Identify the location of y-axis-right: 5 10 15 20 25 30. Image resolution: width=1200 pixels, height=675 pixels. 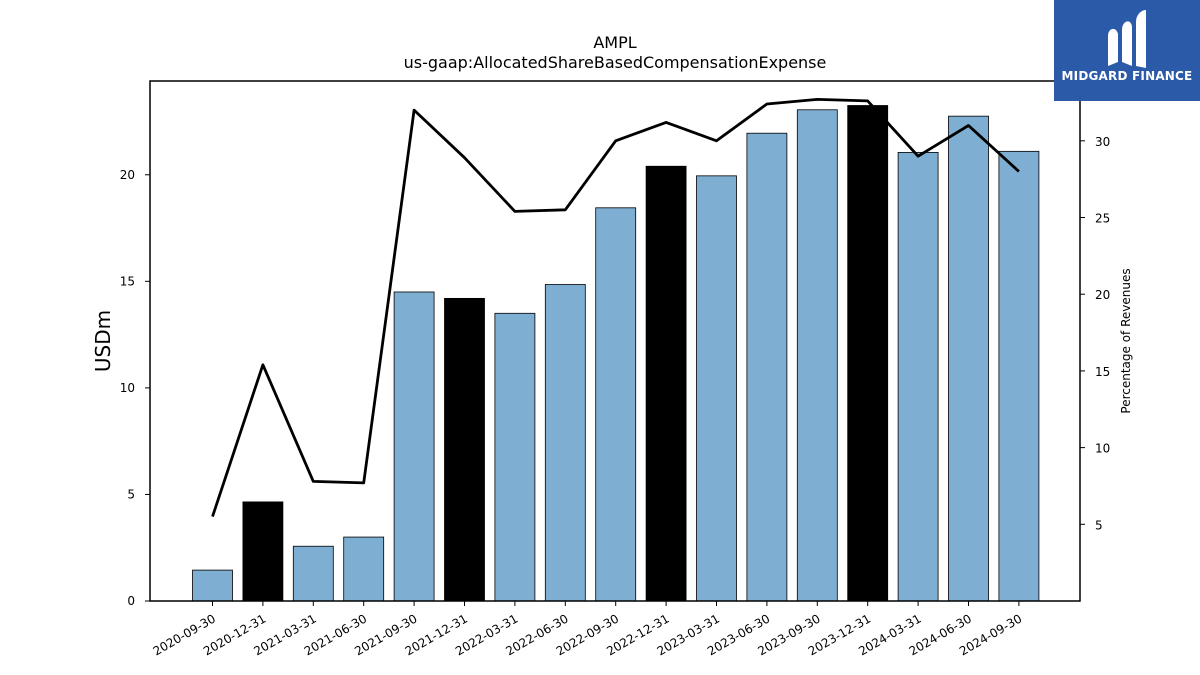
(1095, 333).